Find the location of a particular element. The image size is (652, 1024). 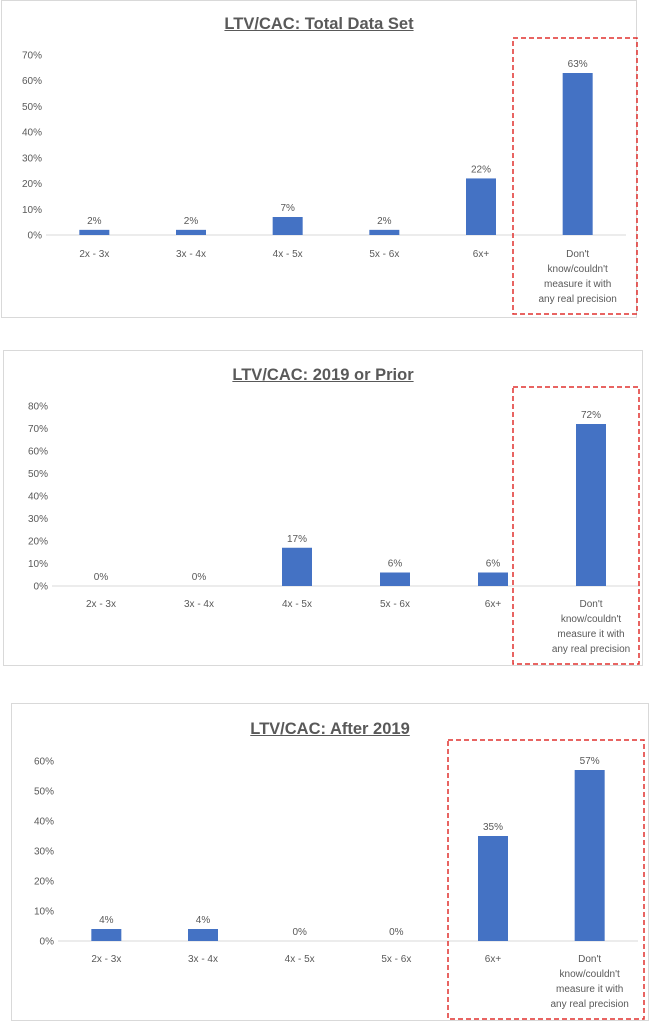

chart-title: LTV/CAC: Total Data Set is located at coordinates (319, 24).